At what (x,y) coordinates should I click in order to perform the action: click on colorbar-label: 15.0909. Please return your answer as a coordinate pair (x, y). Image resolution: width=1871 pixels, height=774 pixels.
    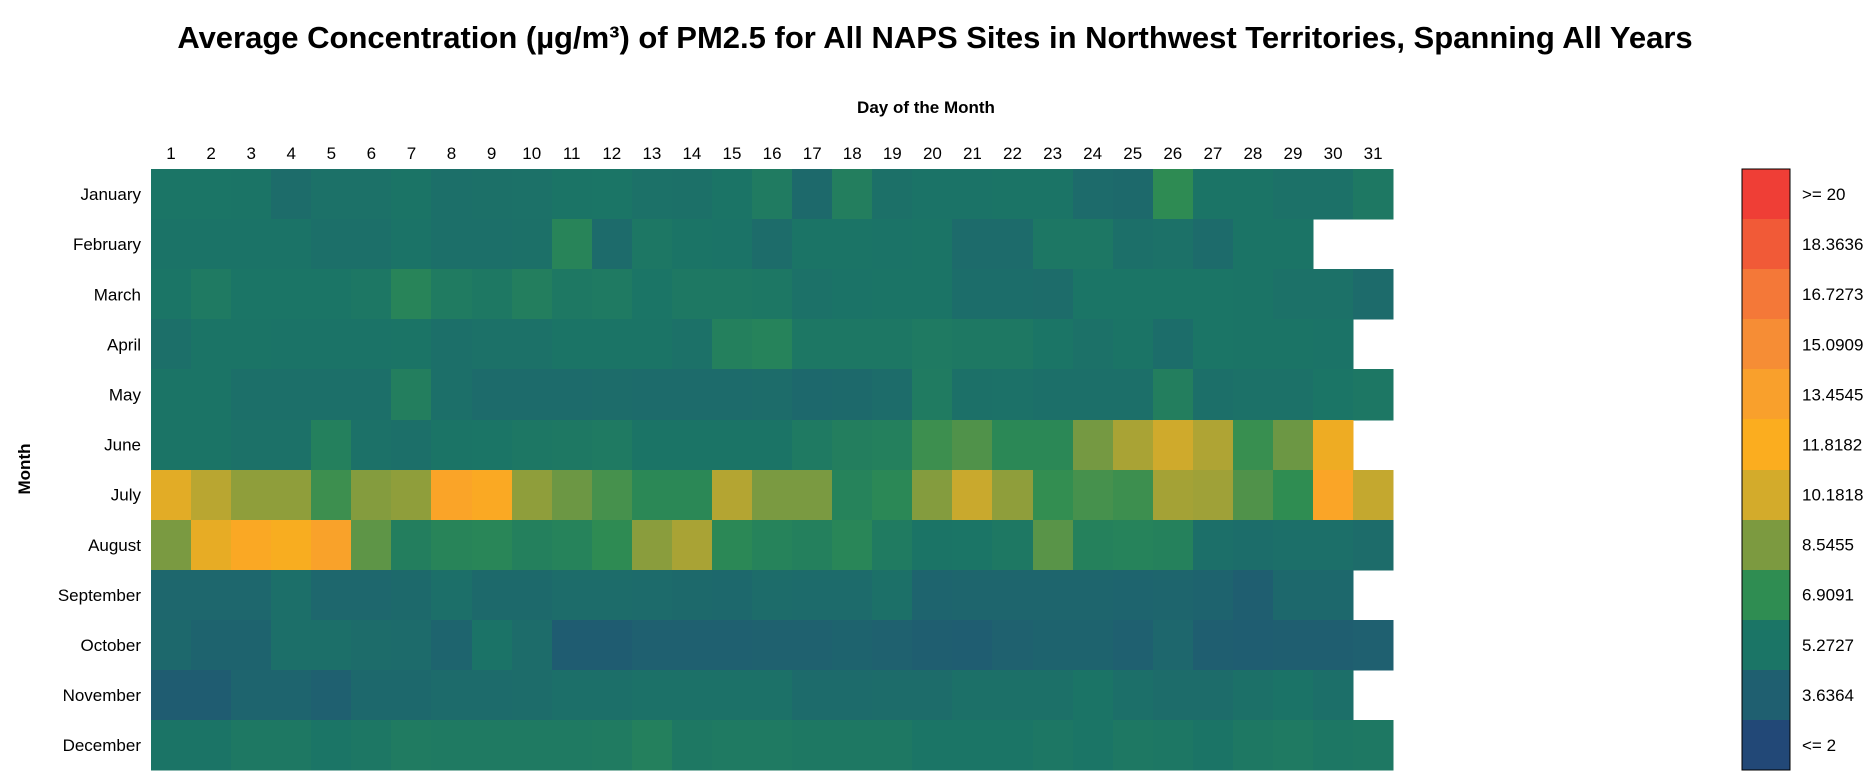
    Looking at the image, I should click on (1832, 344).